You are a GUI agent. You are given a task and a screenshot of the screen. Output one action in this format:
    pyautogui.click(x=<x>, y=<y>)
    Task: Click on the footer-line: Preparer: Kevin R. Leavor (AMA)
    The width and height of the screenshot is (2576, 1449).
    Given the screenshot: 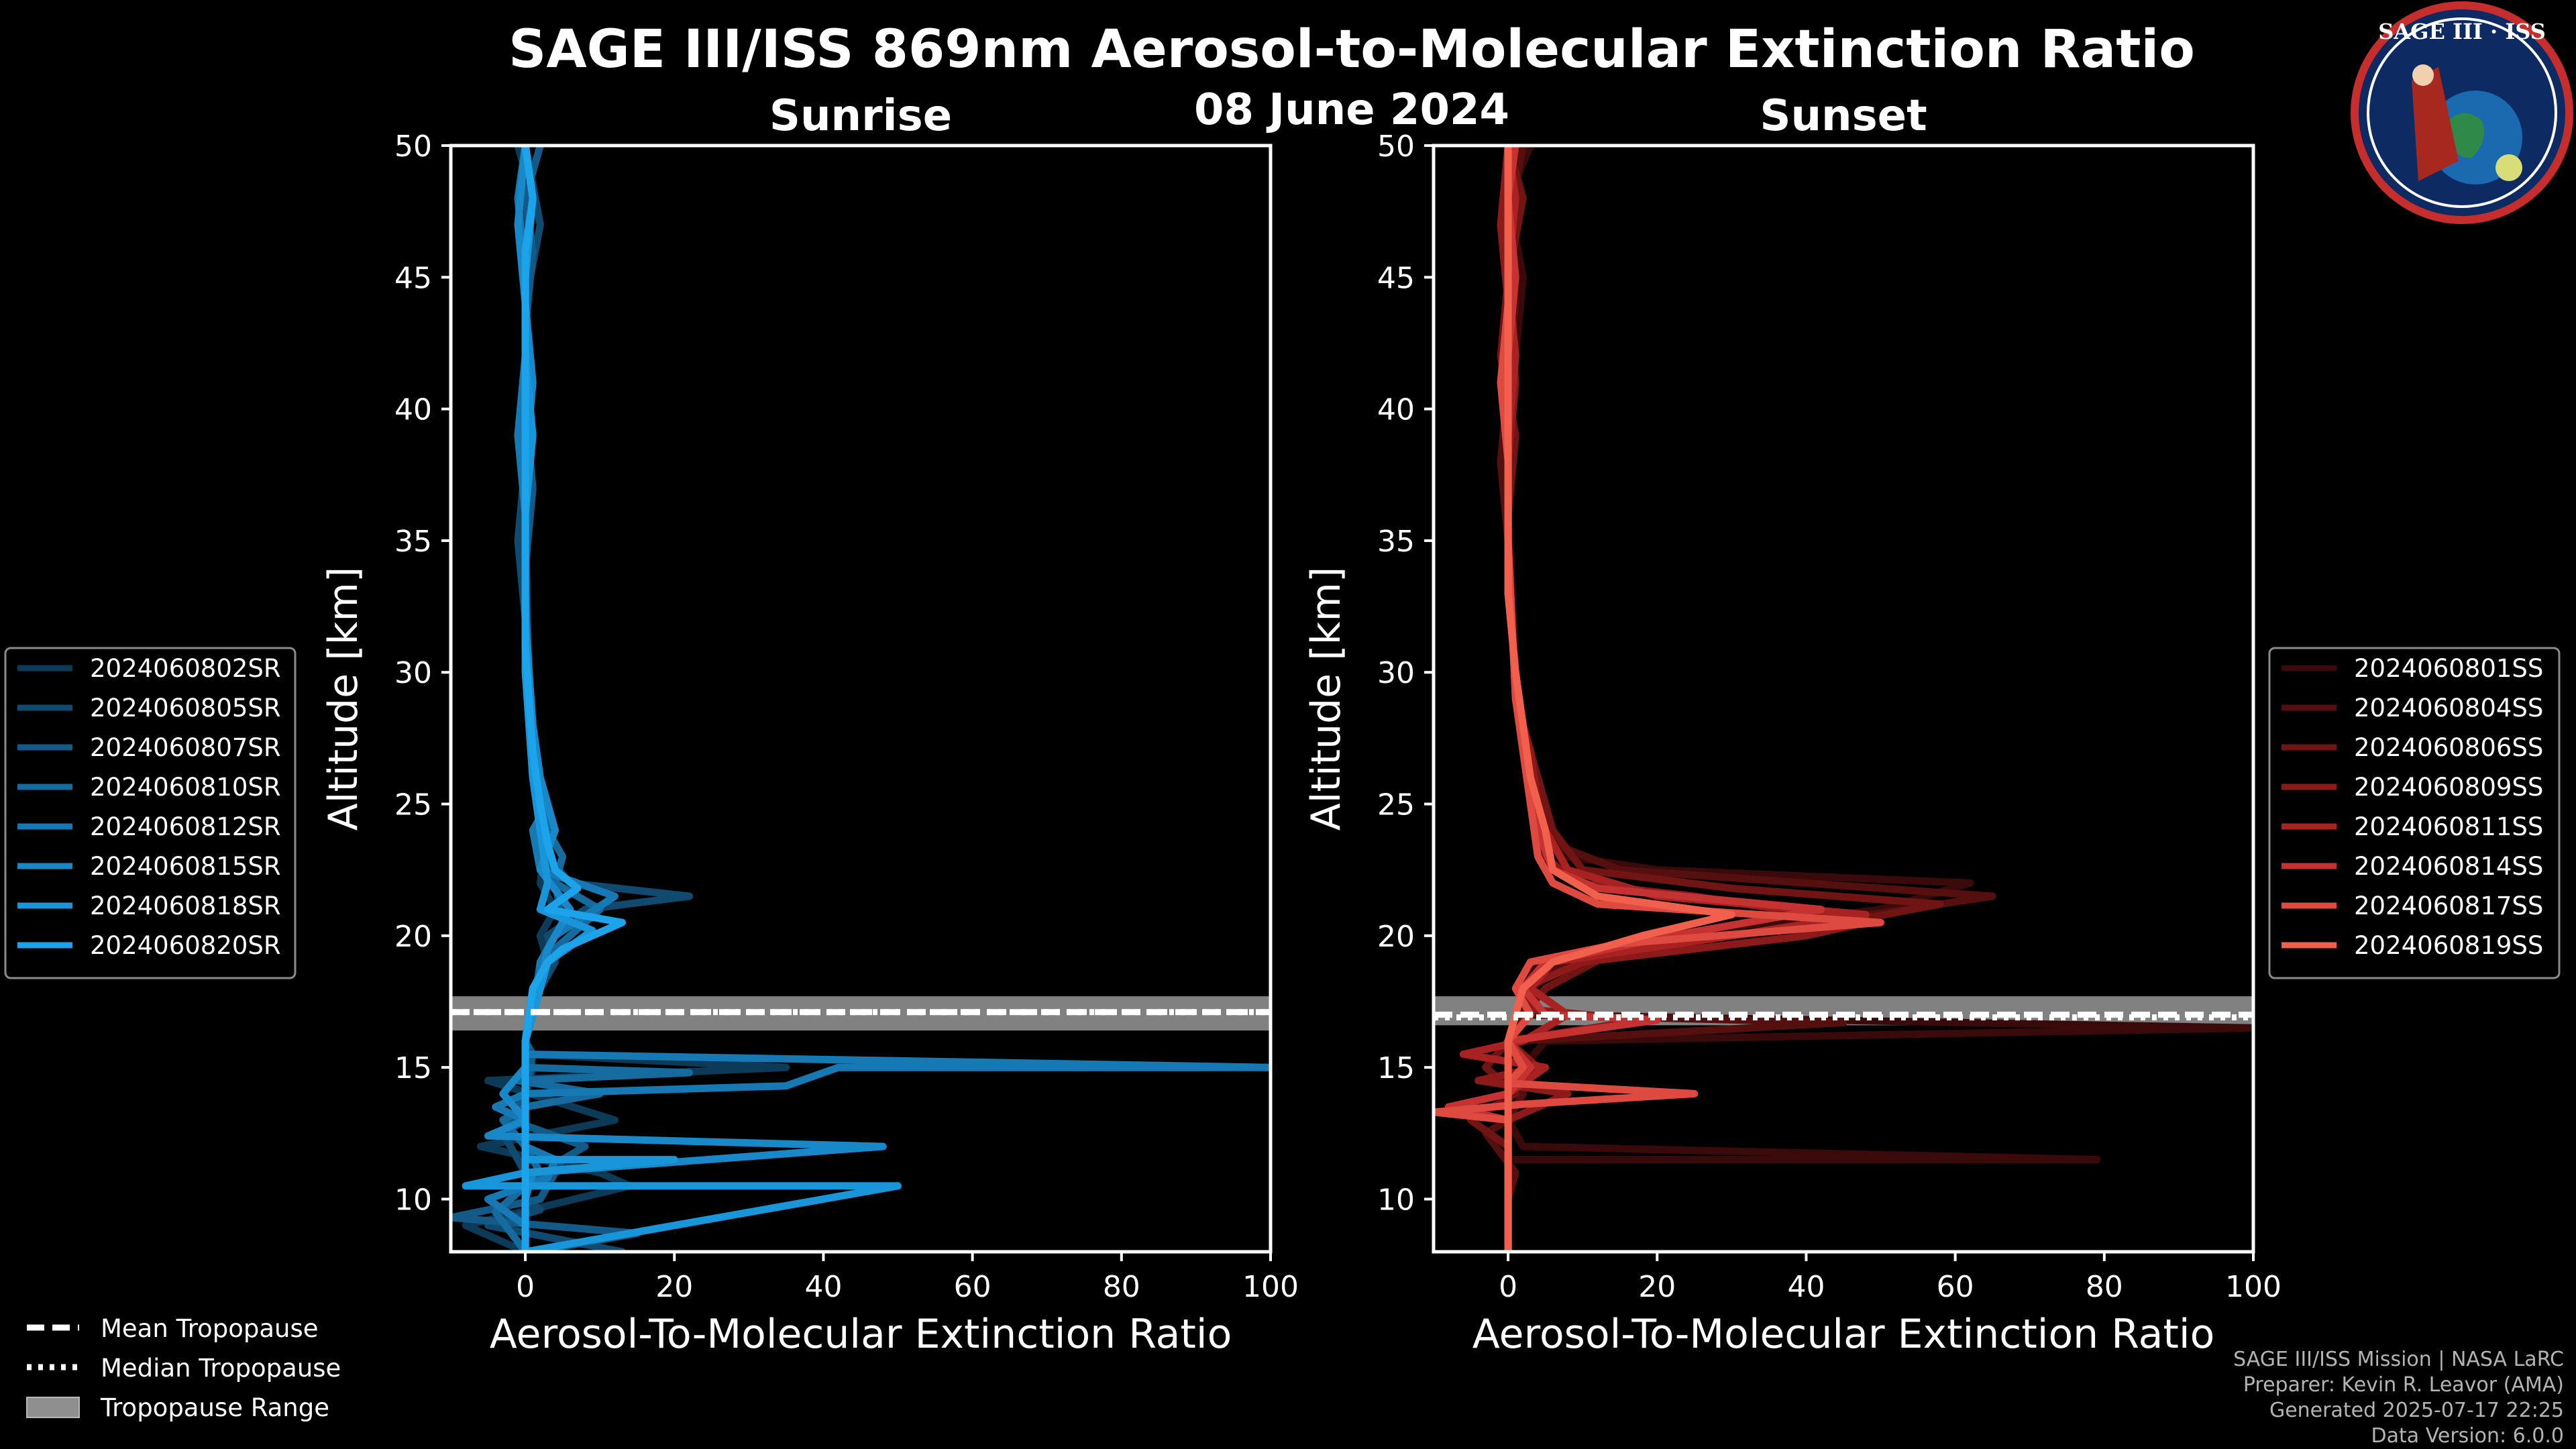 What is the action you would take?
    pyautogui.click(x=2403, y=1385)
    